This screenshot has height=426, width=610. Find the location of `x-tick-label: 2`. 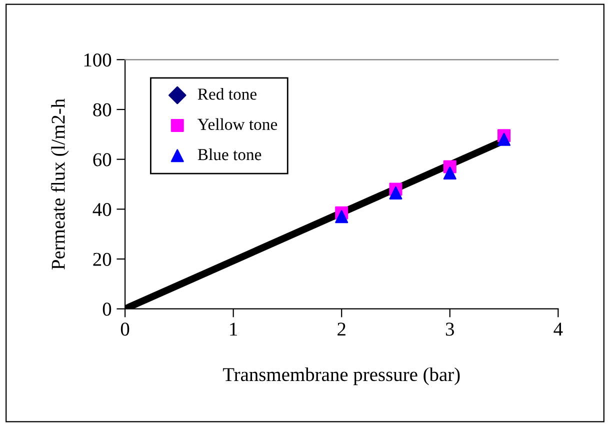

x-tick-label: 2 is located at coordinates (342, 329).